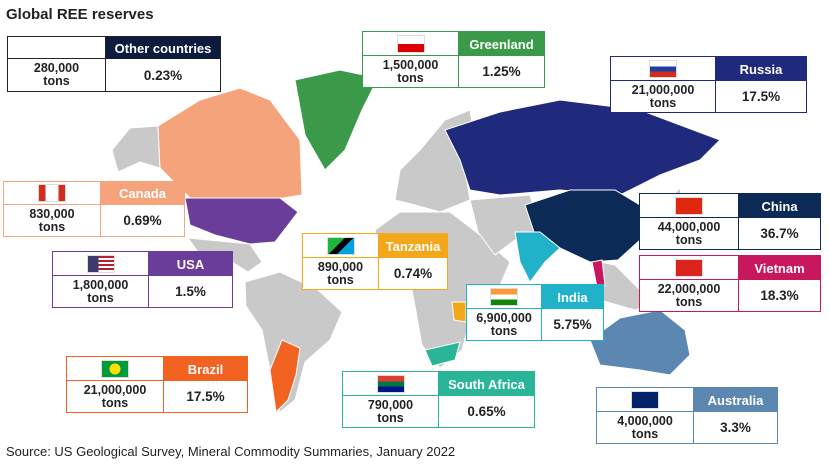  Describe the element at coordinates (157, 384) in the screenshot. I see `callout: Brazil 21,000,000 tons 17.5%` at that location.